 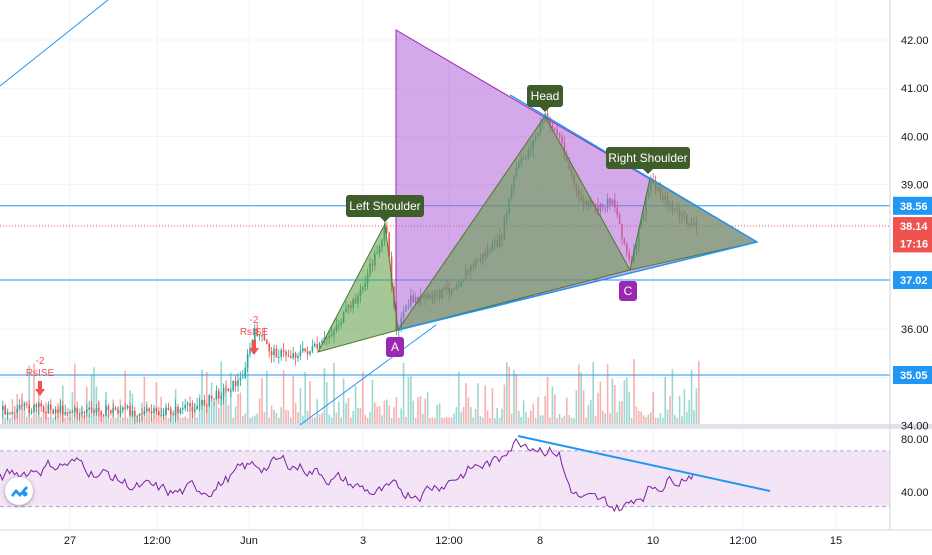 What do you see at coordinates (915, 330) in the screenshot?
I see `price-tick-label: 36.00` at bounding box center [915, 330].